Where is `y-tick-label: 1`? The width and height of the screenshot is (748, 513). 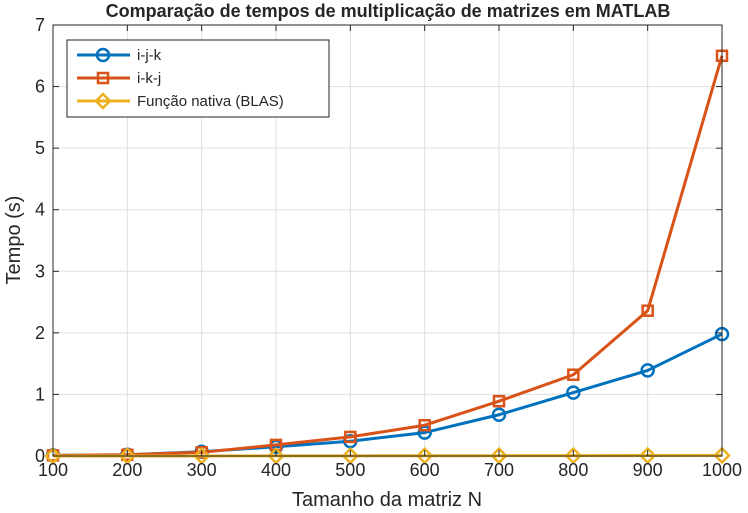 y-tick-label: 1 is located at coordinates (40, 394).